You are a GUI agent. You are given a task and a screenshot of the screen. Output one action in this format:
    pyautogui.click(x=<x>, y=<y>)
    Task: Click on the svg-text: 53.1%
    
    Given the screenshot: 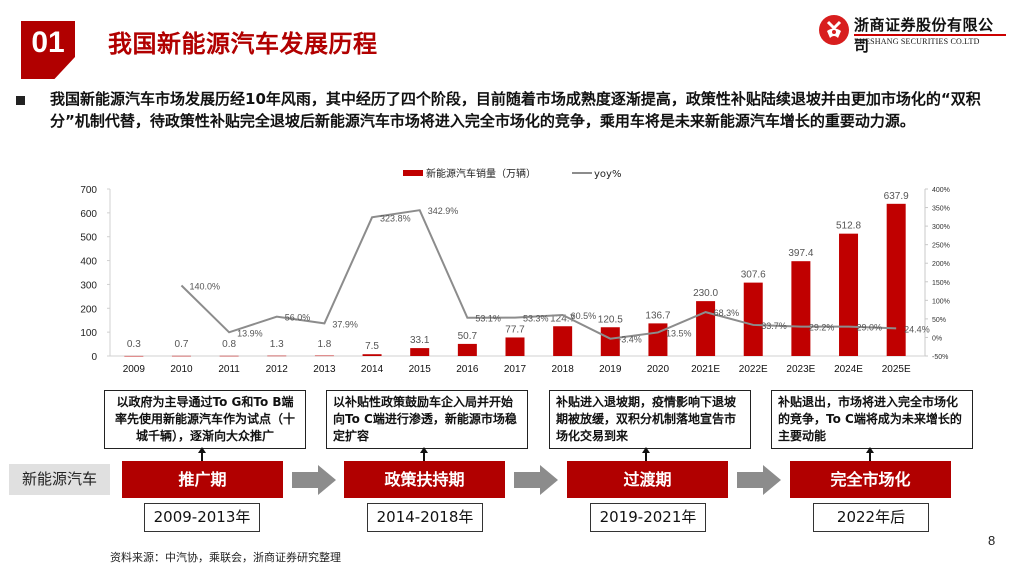 What is the action you would take?
    pyautogui.click(x=488, y=319)
    